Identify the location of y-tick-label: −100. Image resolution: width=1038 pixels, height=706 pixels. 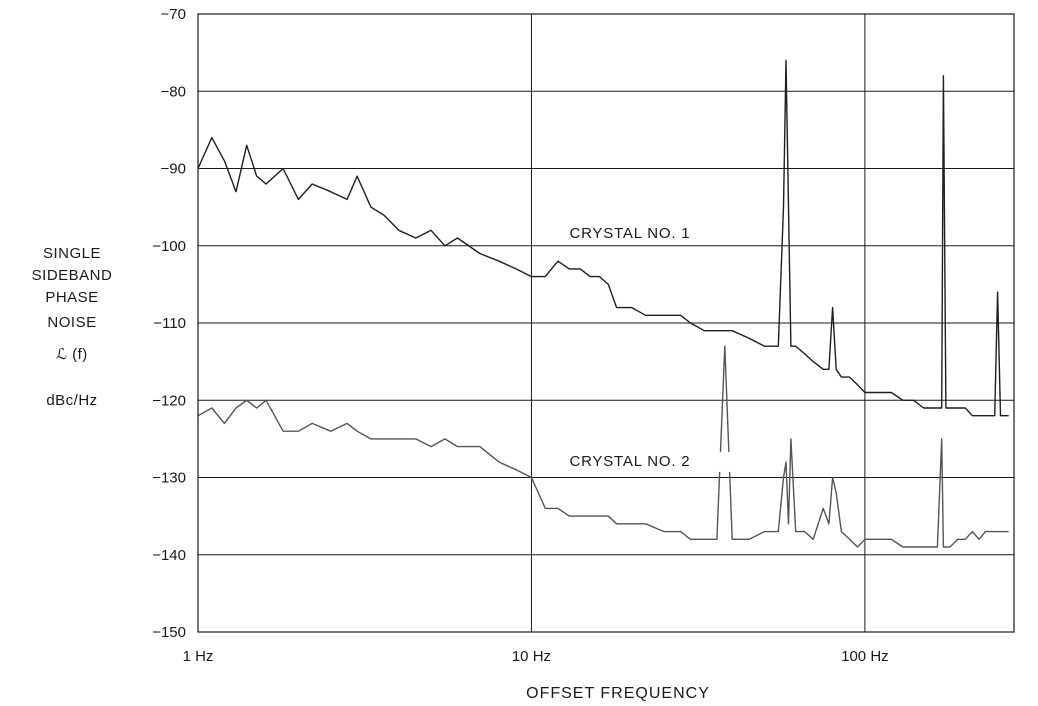
(169, 246).